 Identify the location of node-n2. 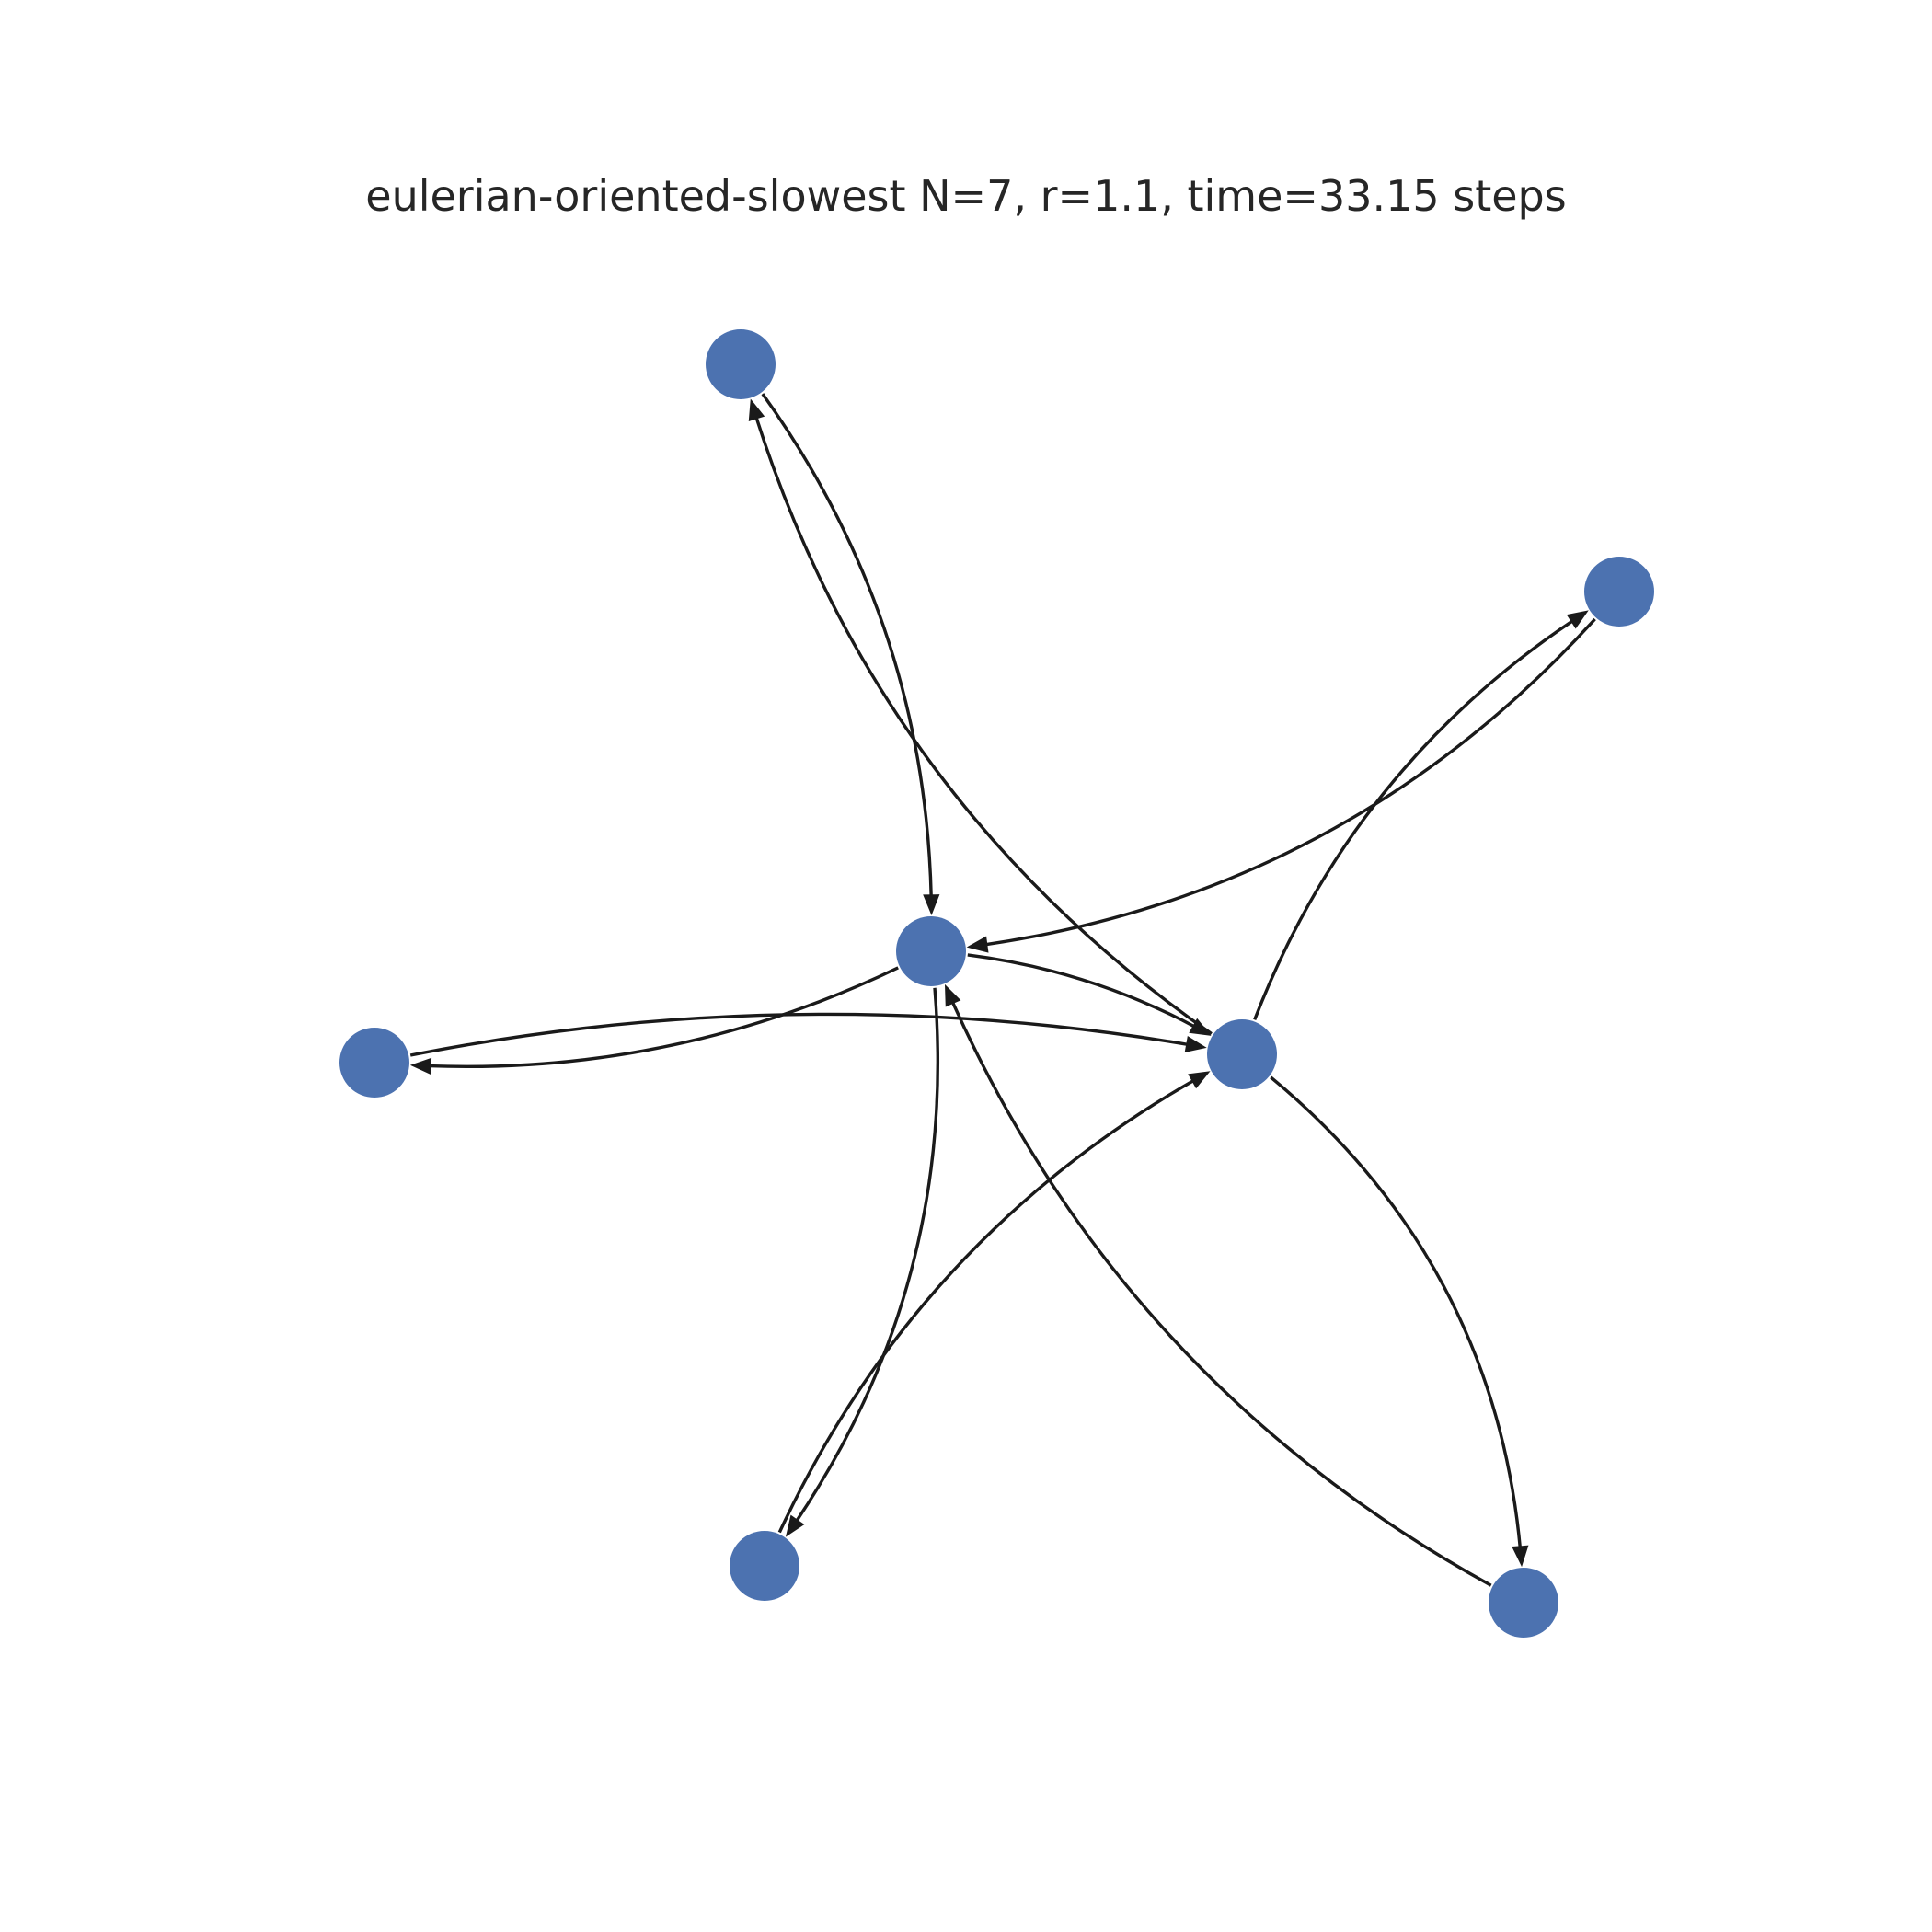
(374, 1063).